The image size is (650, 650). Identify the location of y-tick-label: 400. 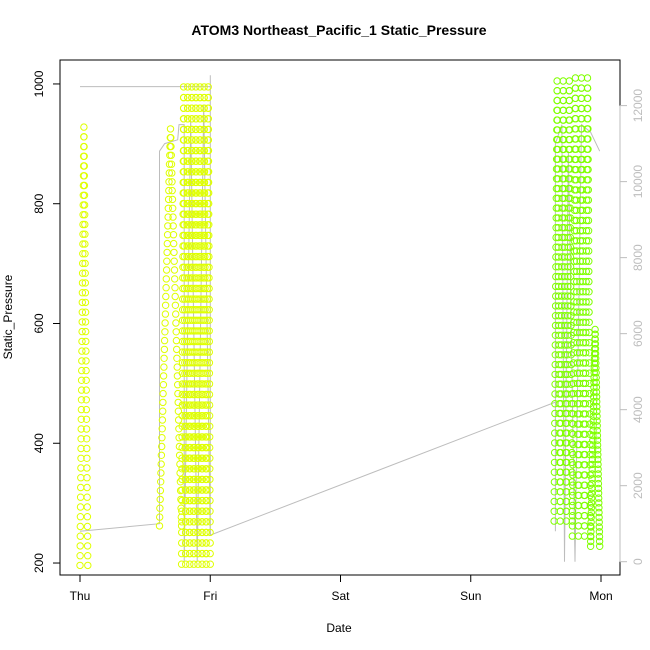
(39, 443).